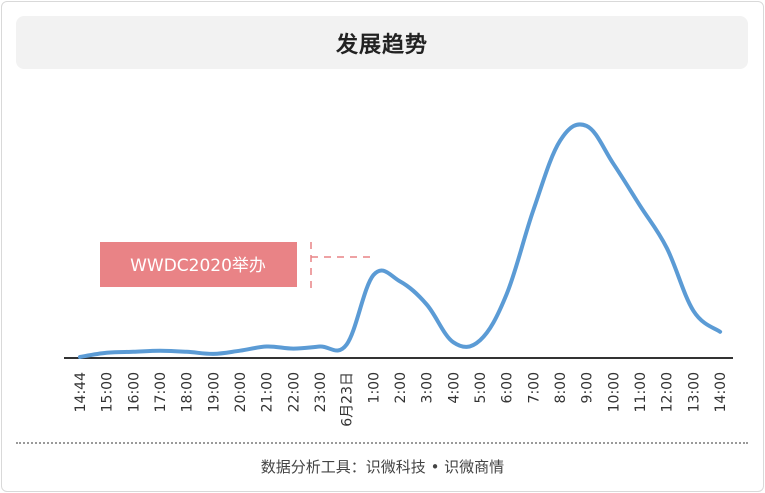  Describe the element at coordinates (561, 387) in the screenshot. I see `x-tick-label: 8:00` at that location.